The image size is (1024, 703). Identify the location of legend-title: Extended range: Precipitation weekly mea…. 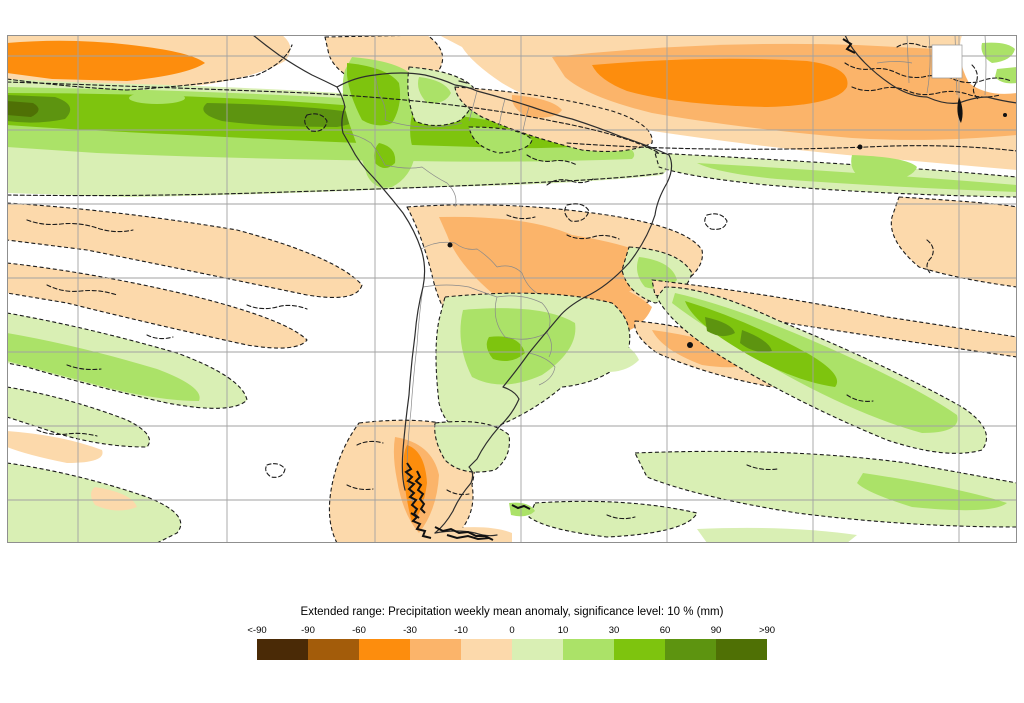
(512, 612).